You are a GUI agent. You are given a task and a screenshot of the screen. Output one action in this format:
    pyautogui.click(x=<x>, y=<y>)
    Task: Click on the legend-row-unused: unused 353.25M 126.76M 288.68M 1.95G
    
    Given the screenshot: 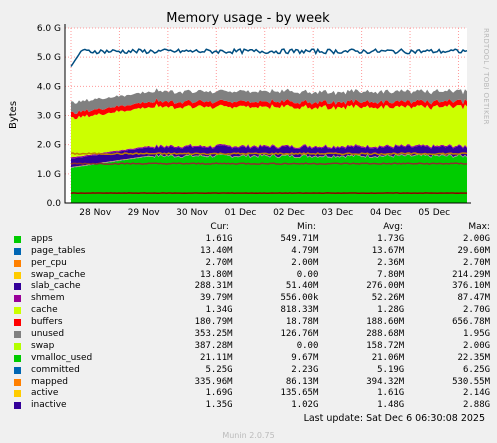 What is the action you would take?
    pyautogui.click(x=250, y=335)
    